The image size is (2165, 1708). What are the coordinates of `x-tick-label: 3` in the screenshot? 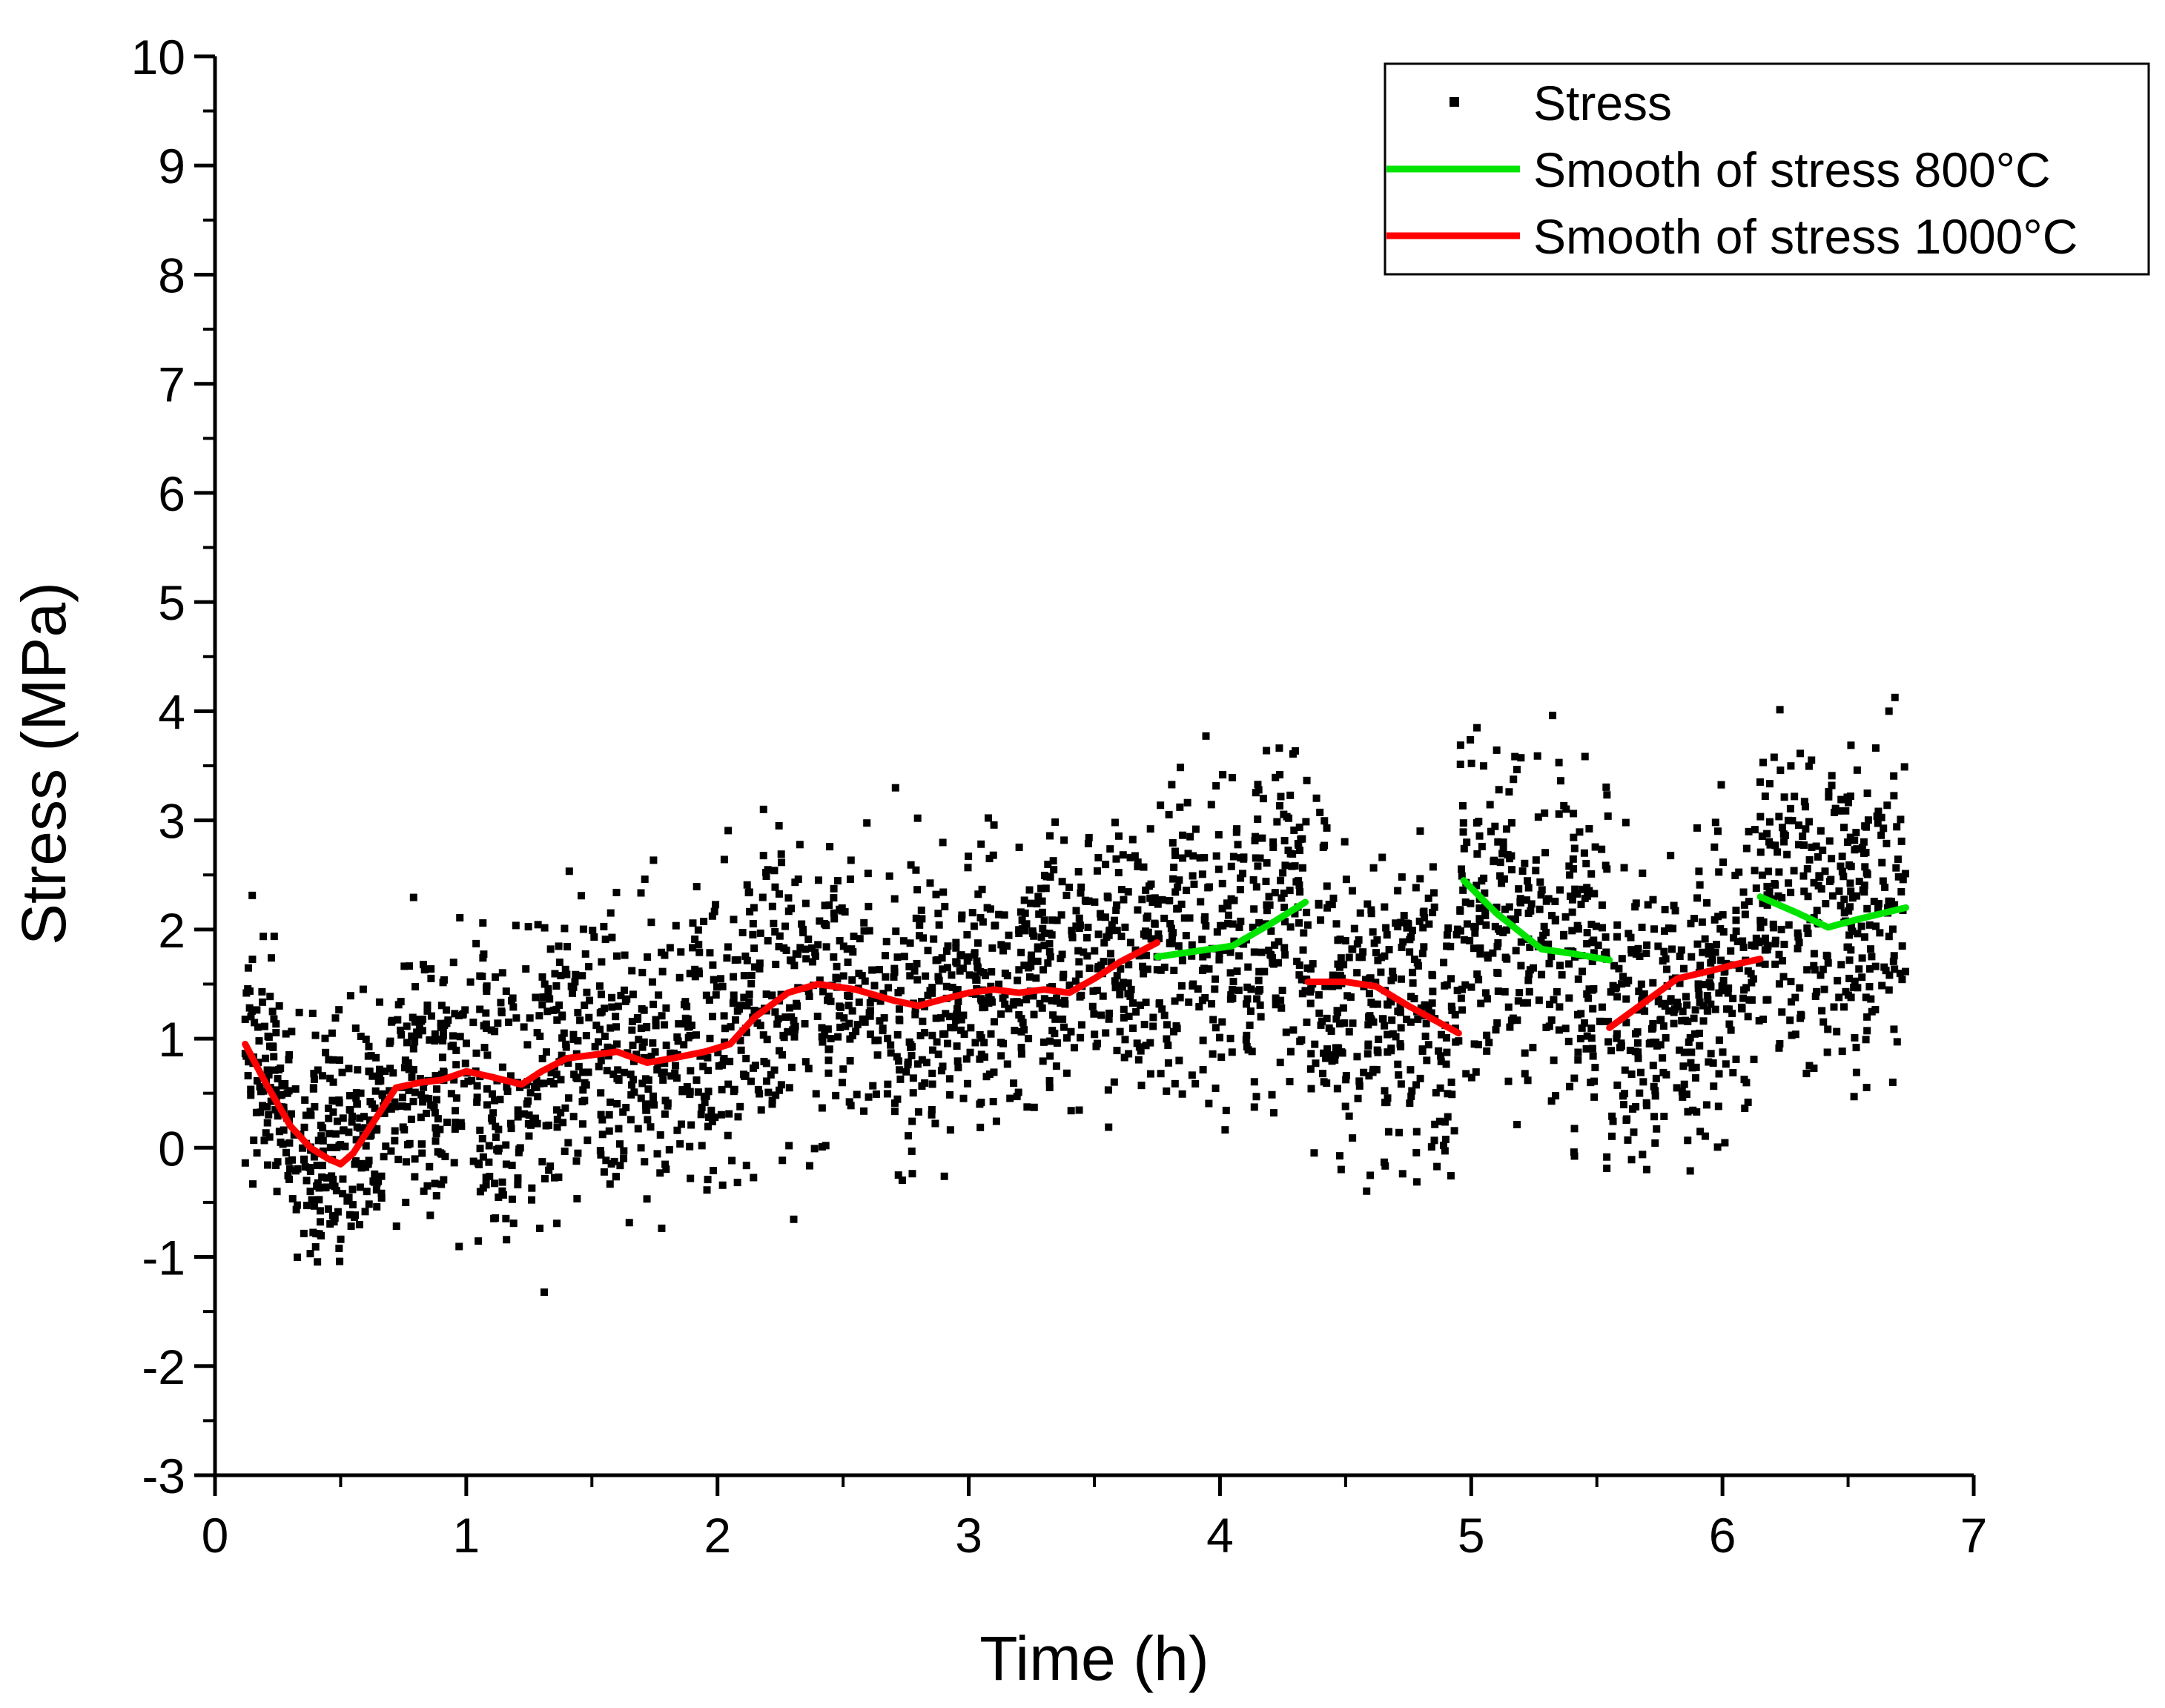 It's located at (969, 1535).